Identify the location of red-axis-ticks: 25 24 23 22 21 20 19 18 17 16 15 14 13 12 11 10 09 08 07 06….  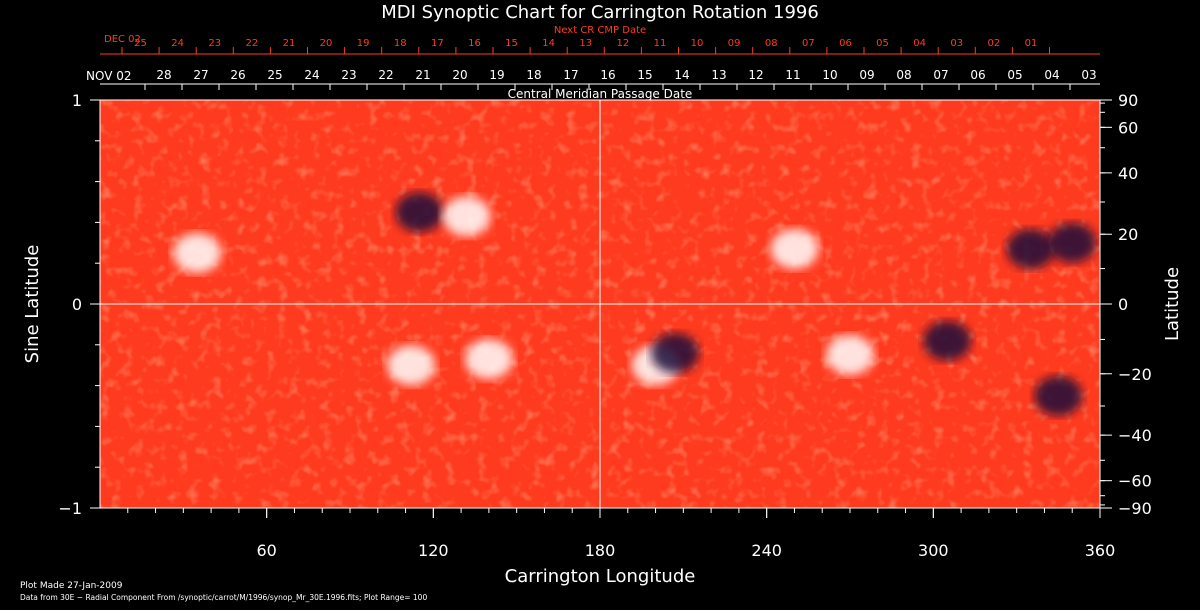
(585, 46).